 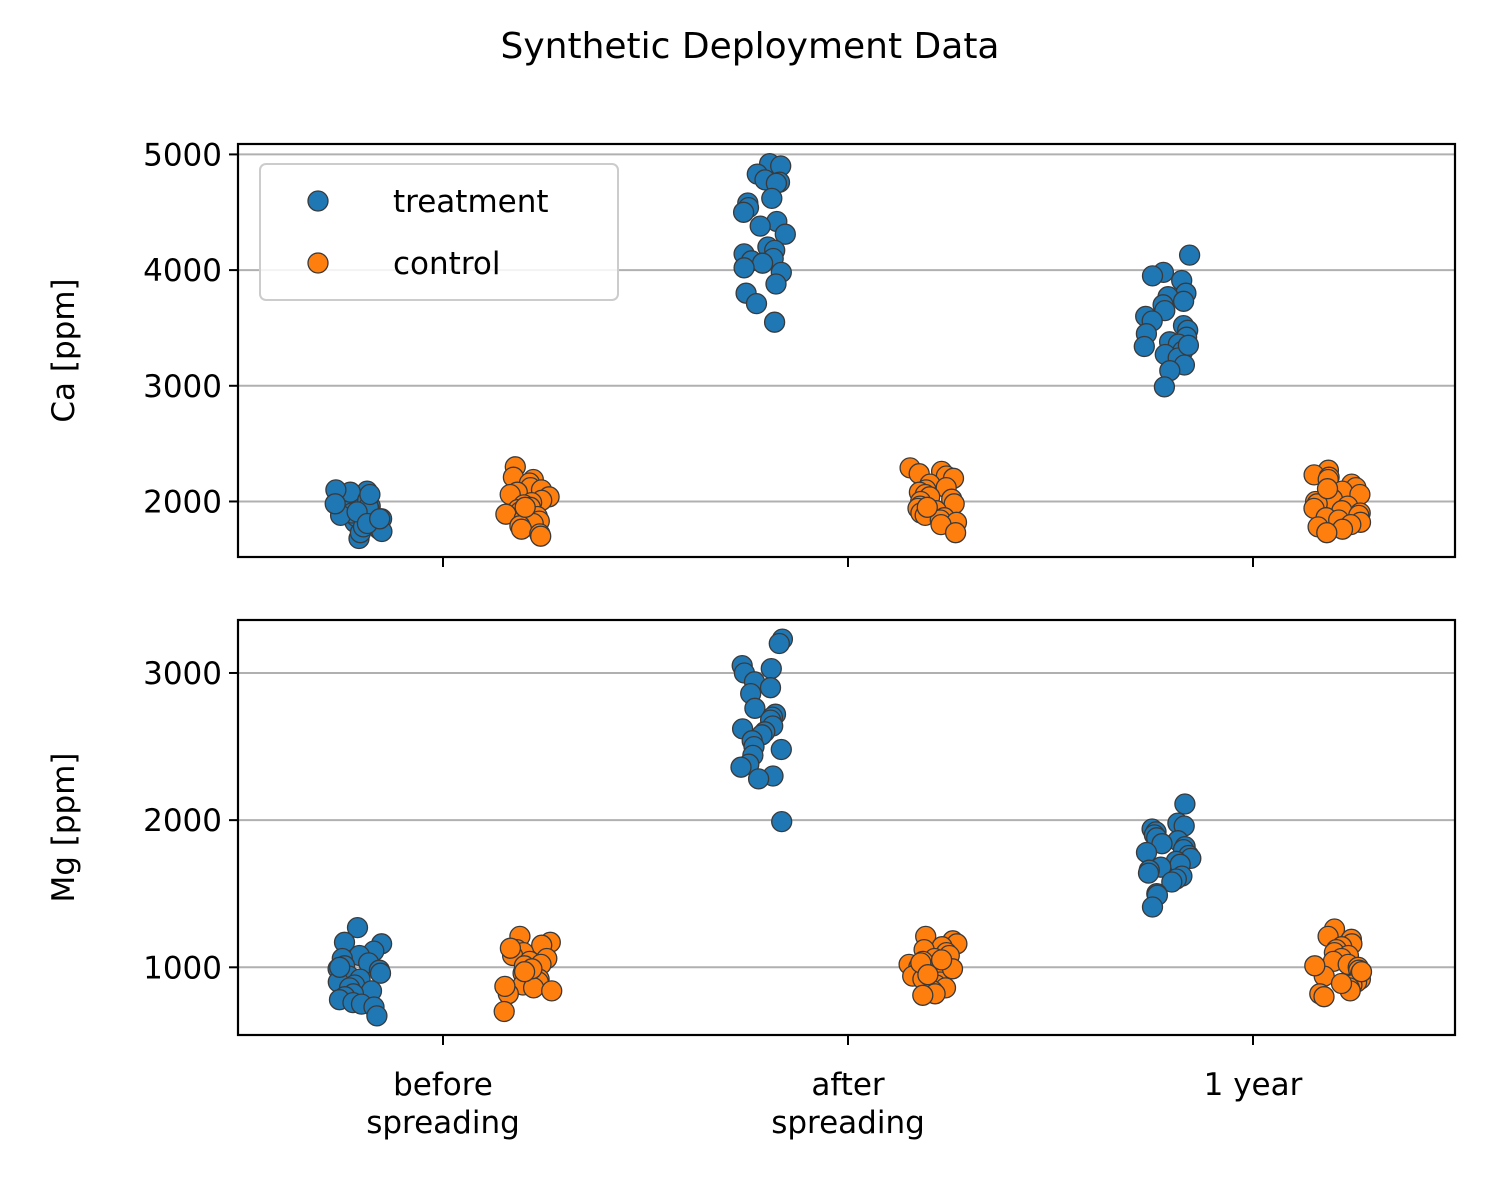 I want to click on x-tick-label: 1 year, so click(x=1253, y=1085).